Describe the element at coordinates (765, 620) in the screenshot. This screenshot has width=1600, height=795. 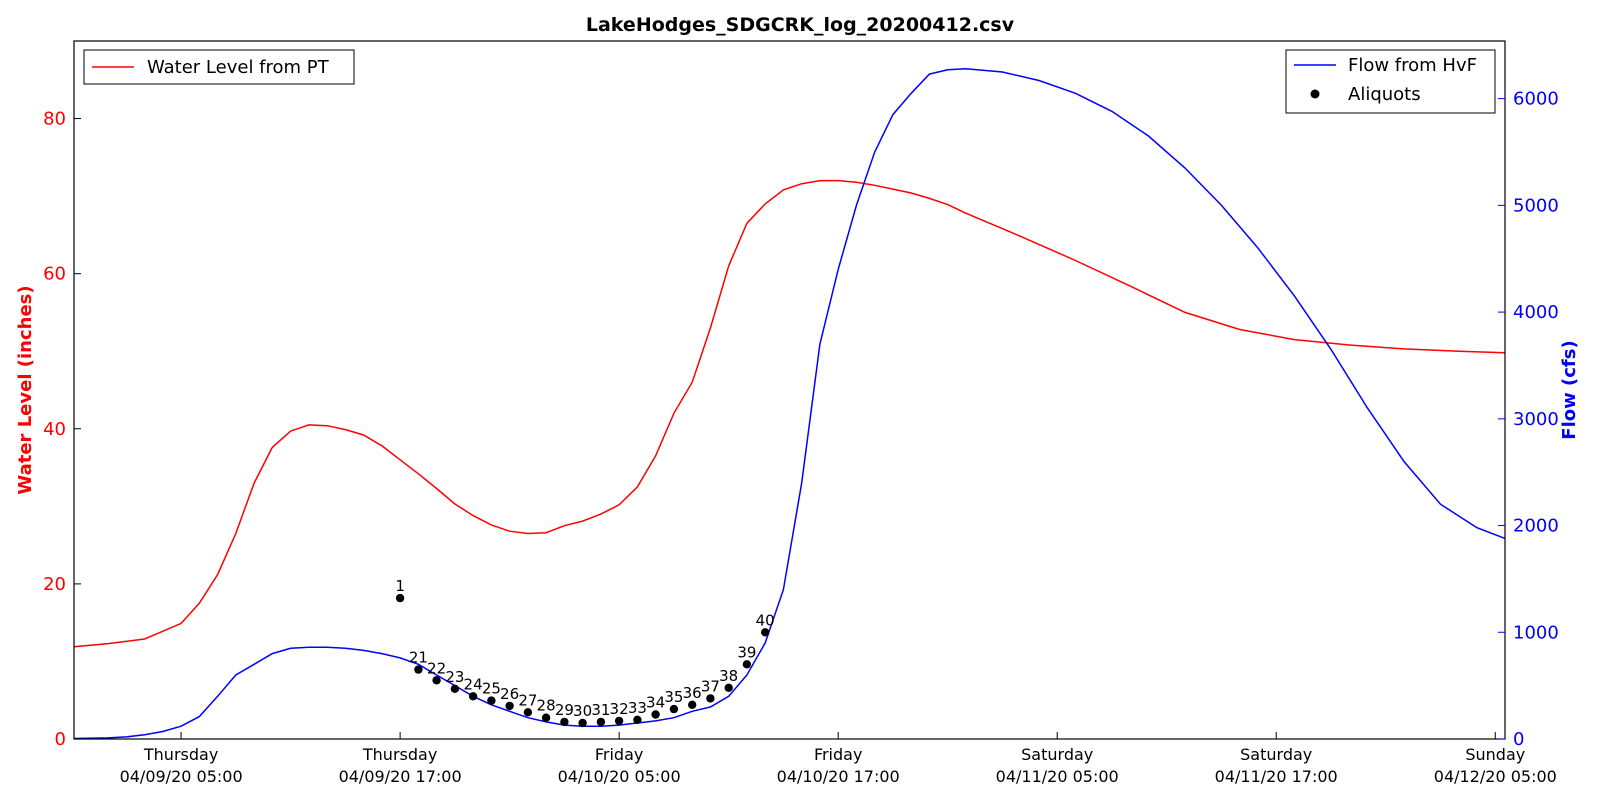
I see `aliquot-label: 40` at that location.